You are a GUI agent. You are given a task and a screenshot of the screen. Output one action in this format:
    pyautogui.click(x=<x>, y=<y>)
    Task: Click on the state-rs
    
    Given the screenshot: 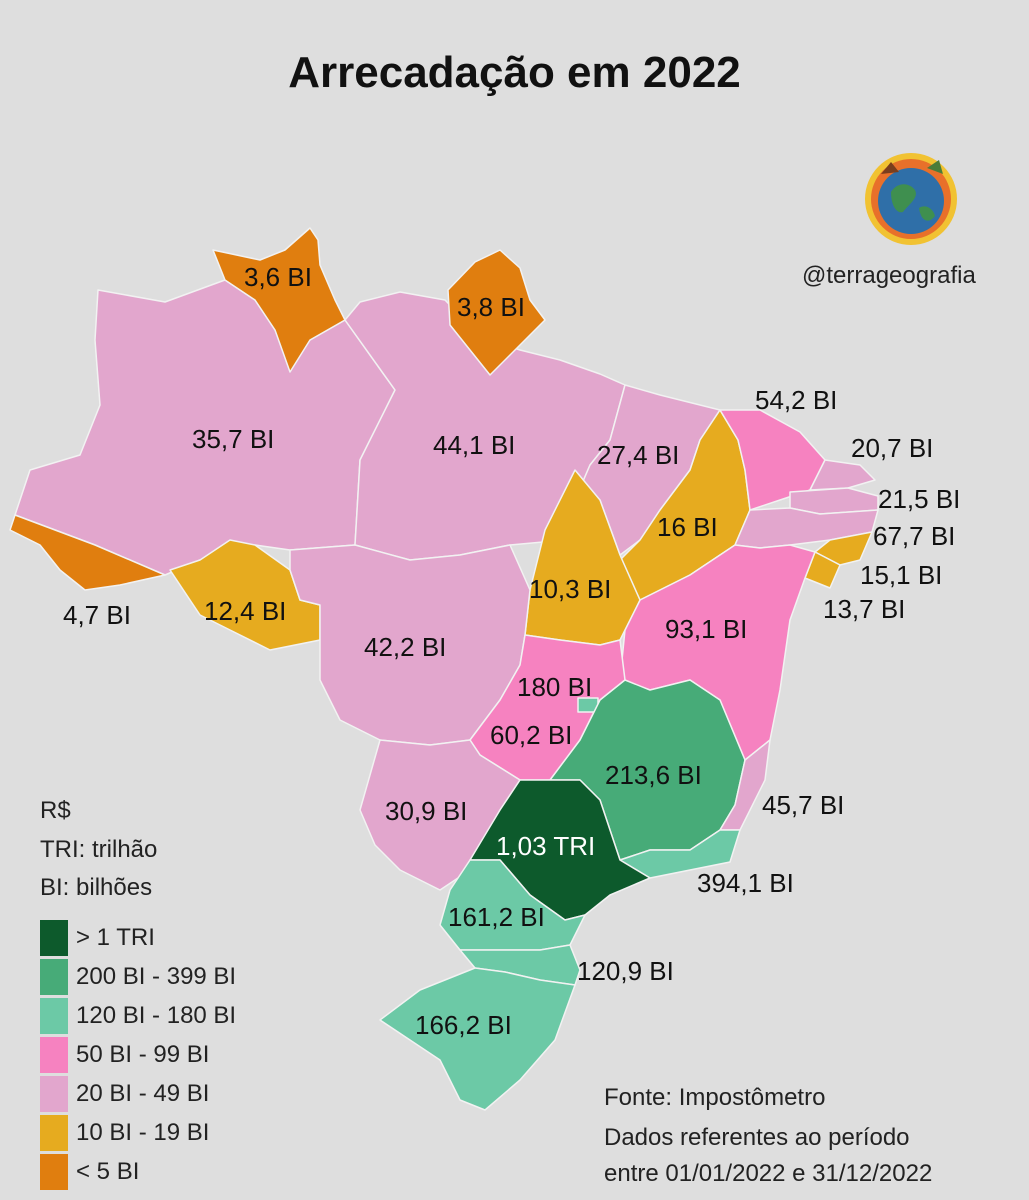 What is the action you would take?
    pyautogui.click(x=477, y=1039)
    